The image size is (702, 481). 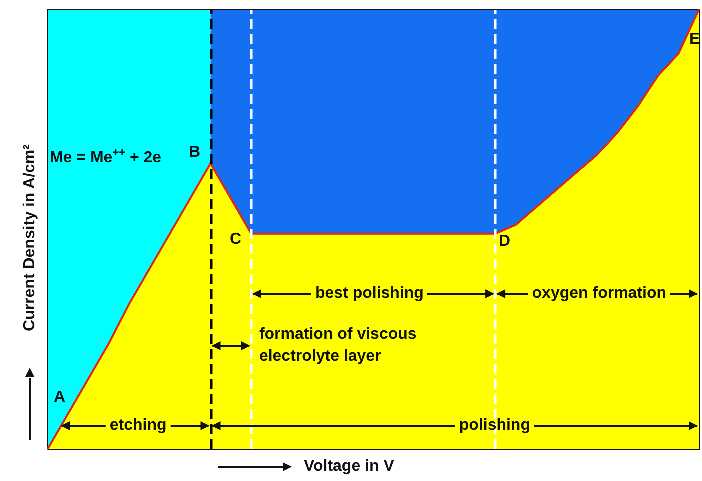 What do you see at coordinates (106, 157) in the screenshot?
I see `annotation: Me = Me$^{++}$ + 2e` at bounding box center [106, 157].